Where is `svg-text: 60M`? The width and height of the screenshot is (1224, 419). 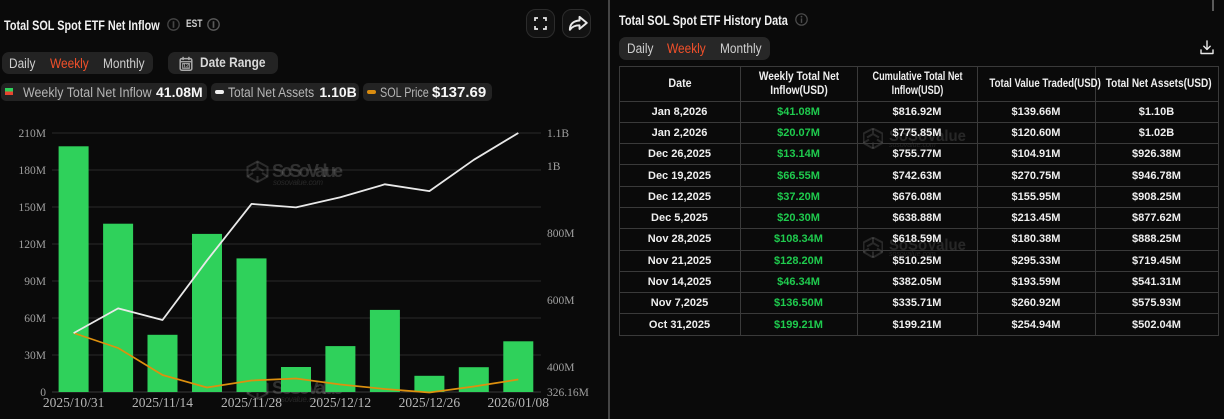 svg-text: 60M is located at coordinates (35, 319).